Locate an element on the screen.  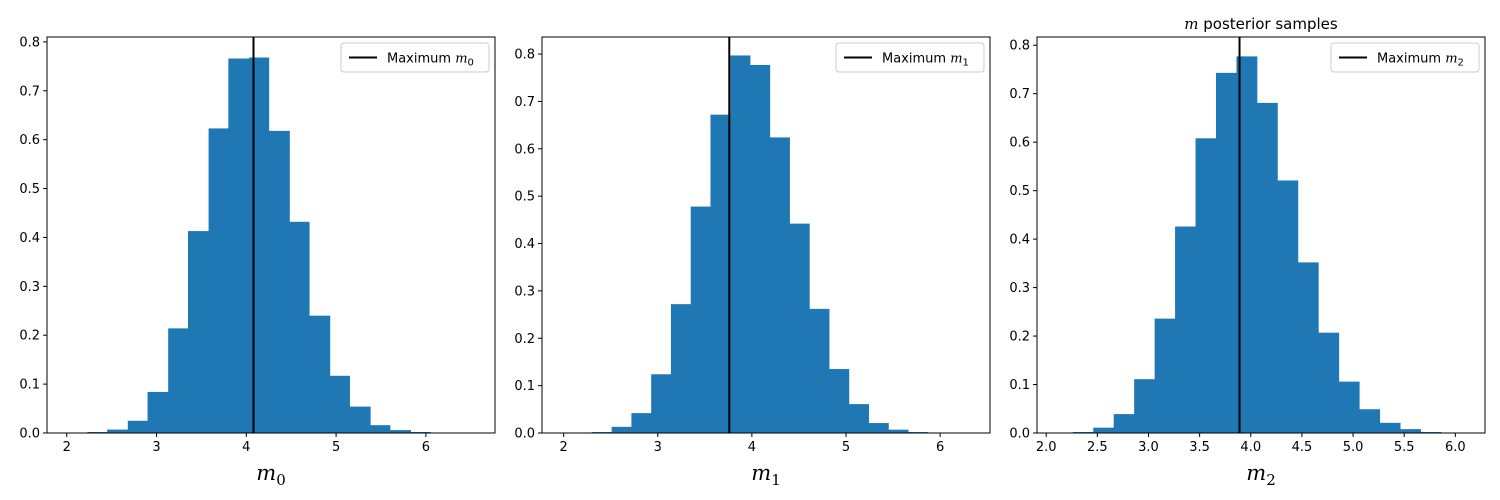
legend-label: Maximum m1 is located at coordinates (925, 60).